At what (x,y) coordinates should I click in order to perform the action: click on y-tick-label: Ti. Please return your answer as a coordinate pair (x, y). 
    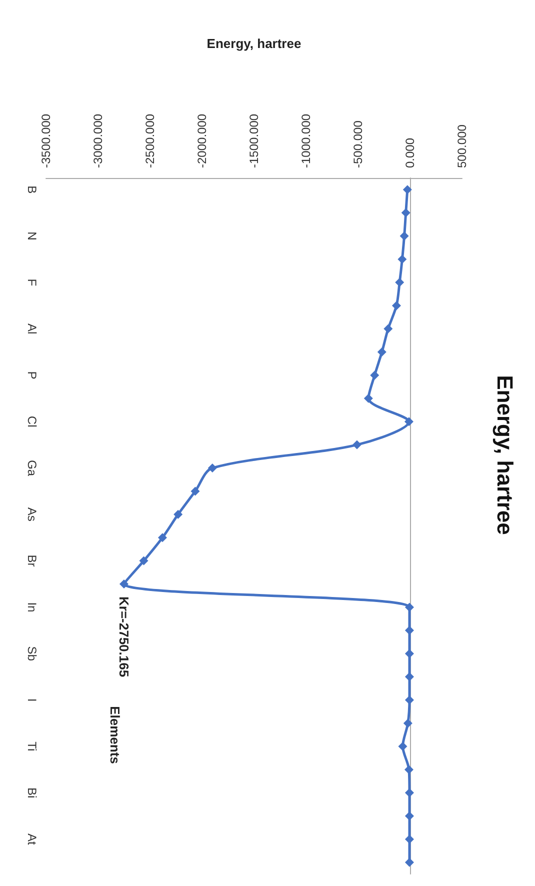
    Looking at the image, I should click on (32, 747).